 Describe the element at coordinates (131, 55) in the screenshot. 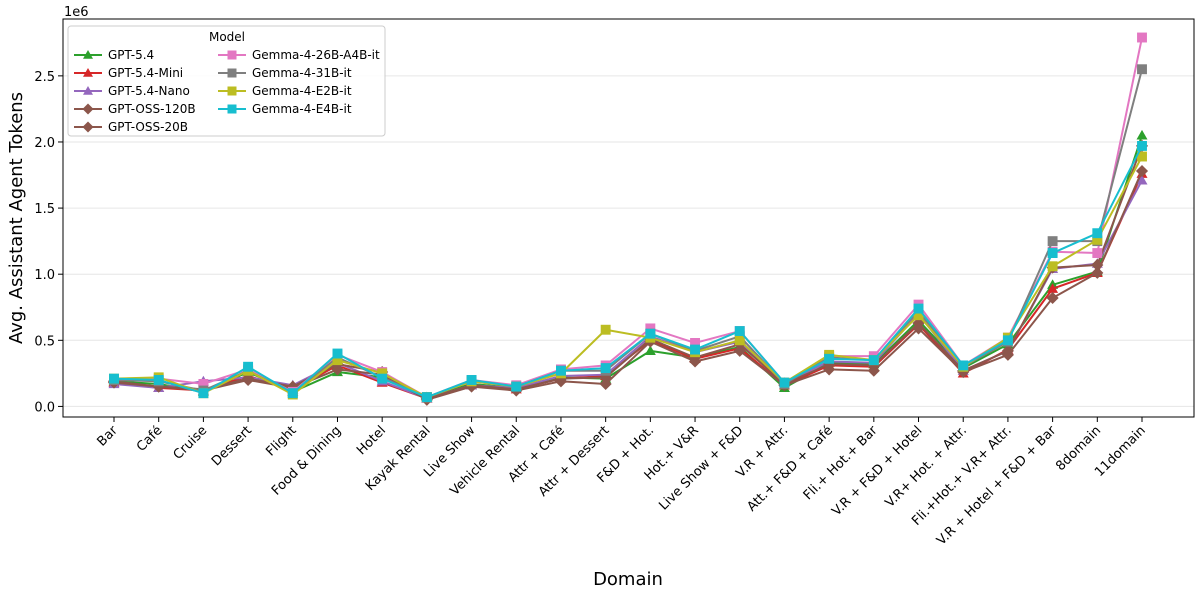

I see `legend-label: GPT-5.4` at that location.